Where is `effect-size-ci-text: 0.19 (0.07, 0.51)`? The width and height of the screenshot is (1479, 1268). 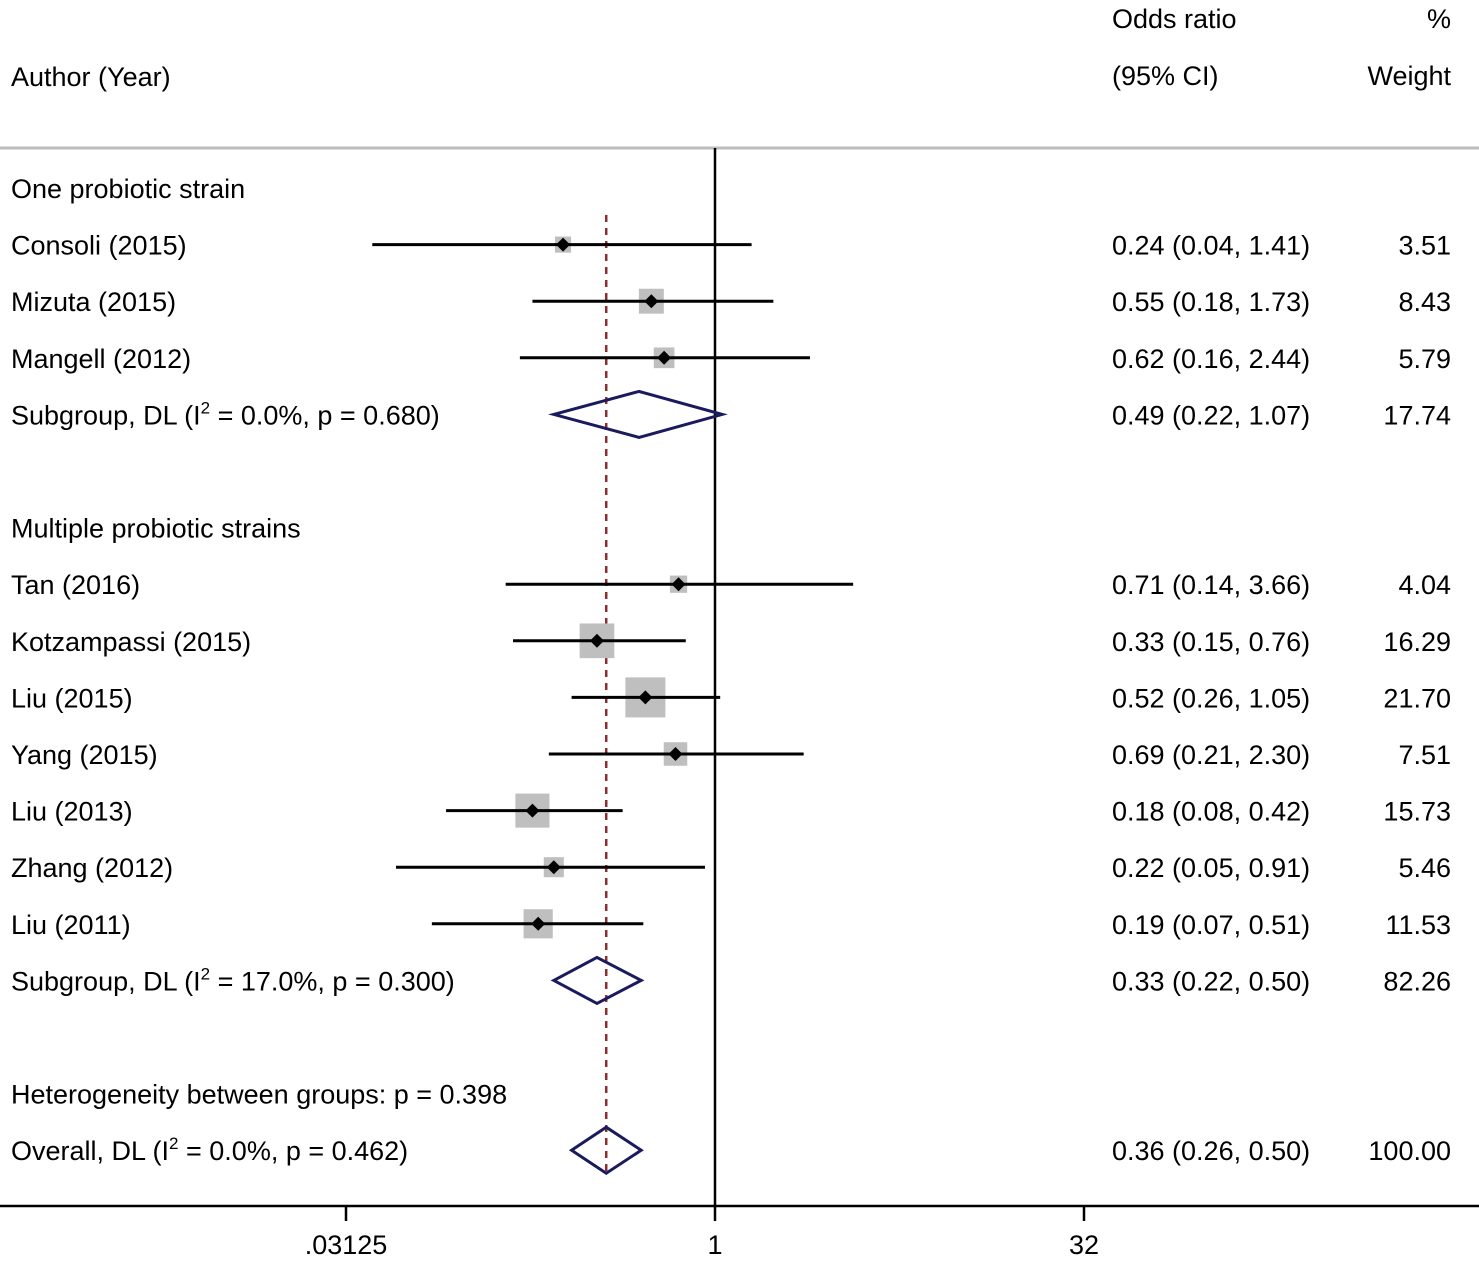 effect-size-ci-text: 0.19 (0.07, 0.51) is located at coordinates (1211, 925).